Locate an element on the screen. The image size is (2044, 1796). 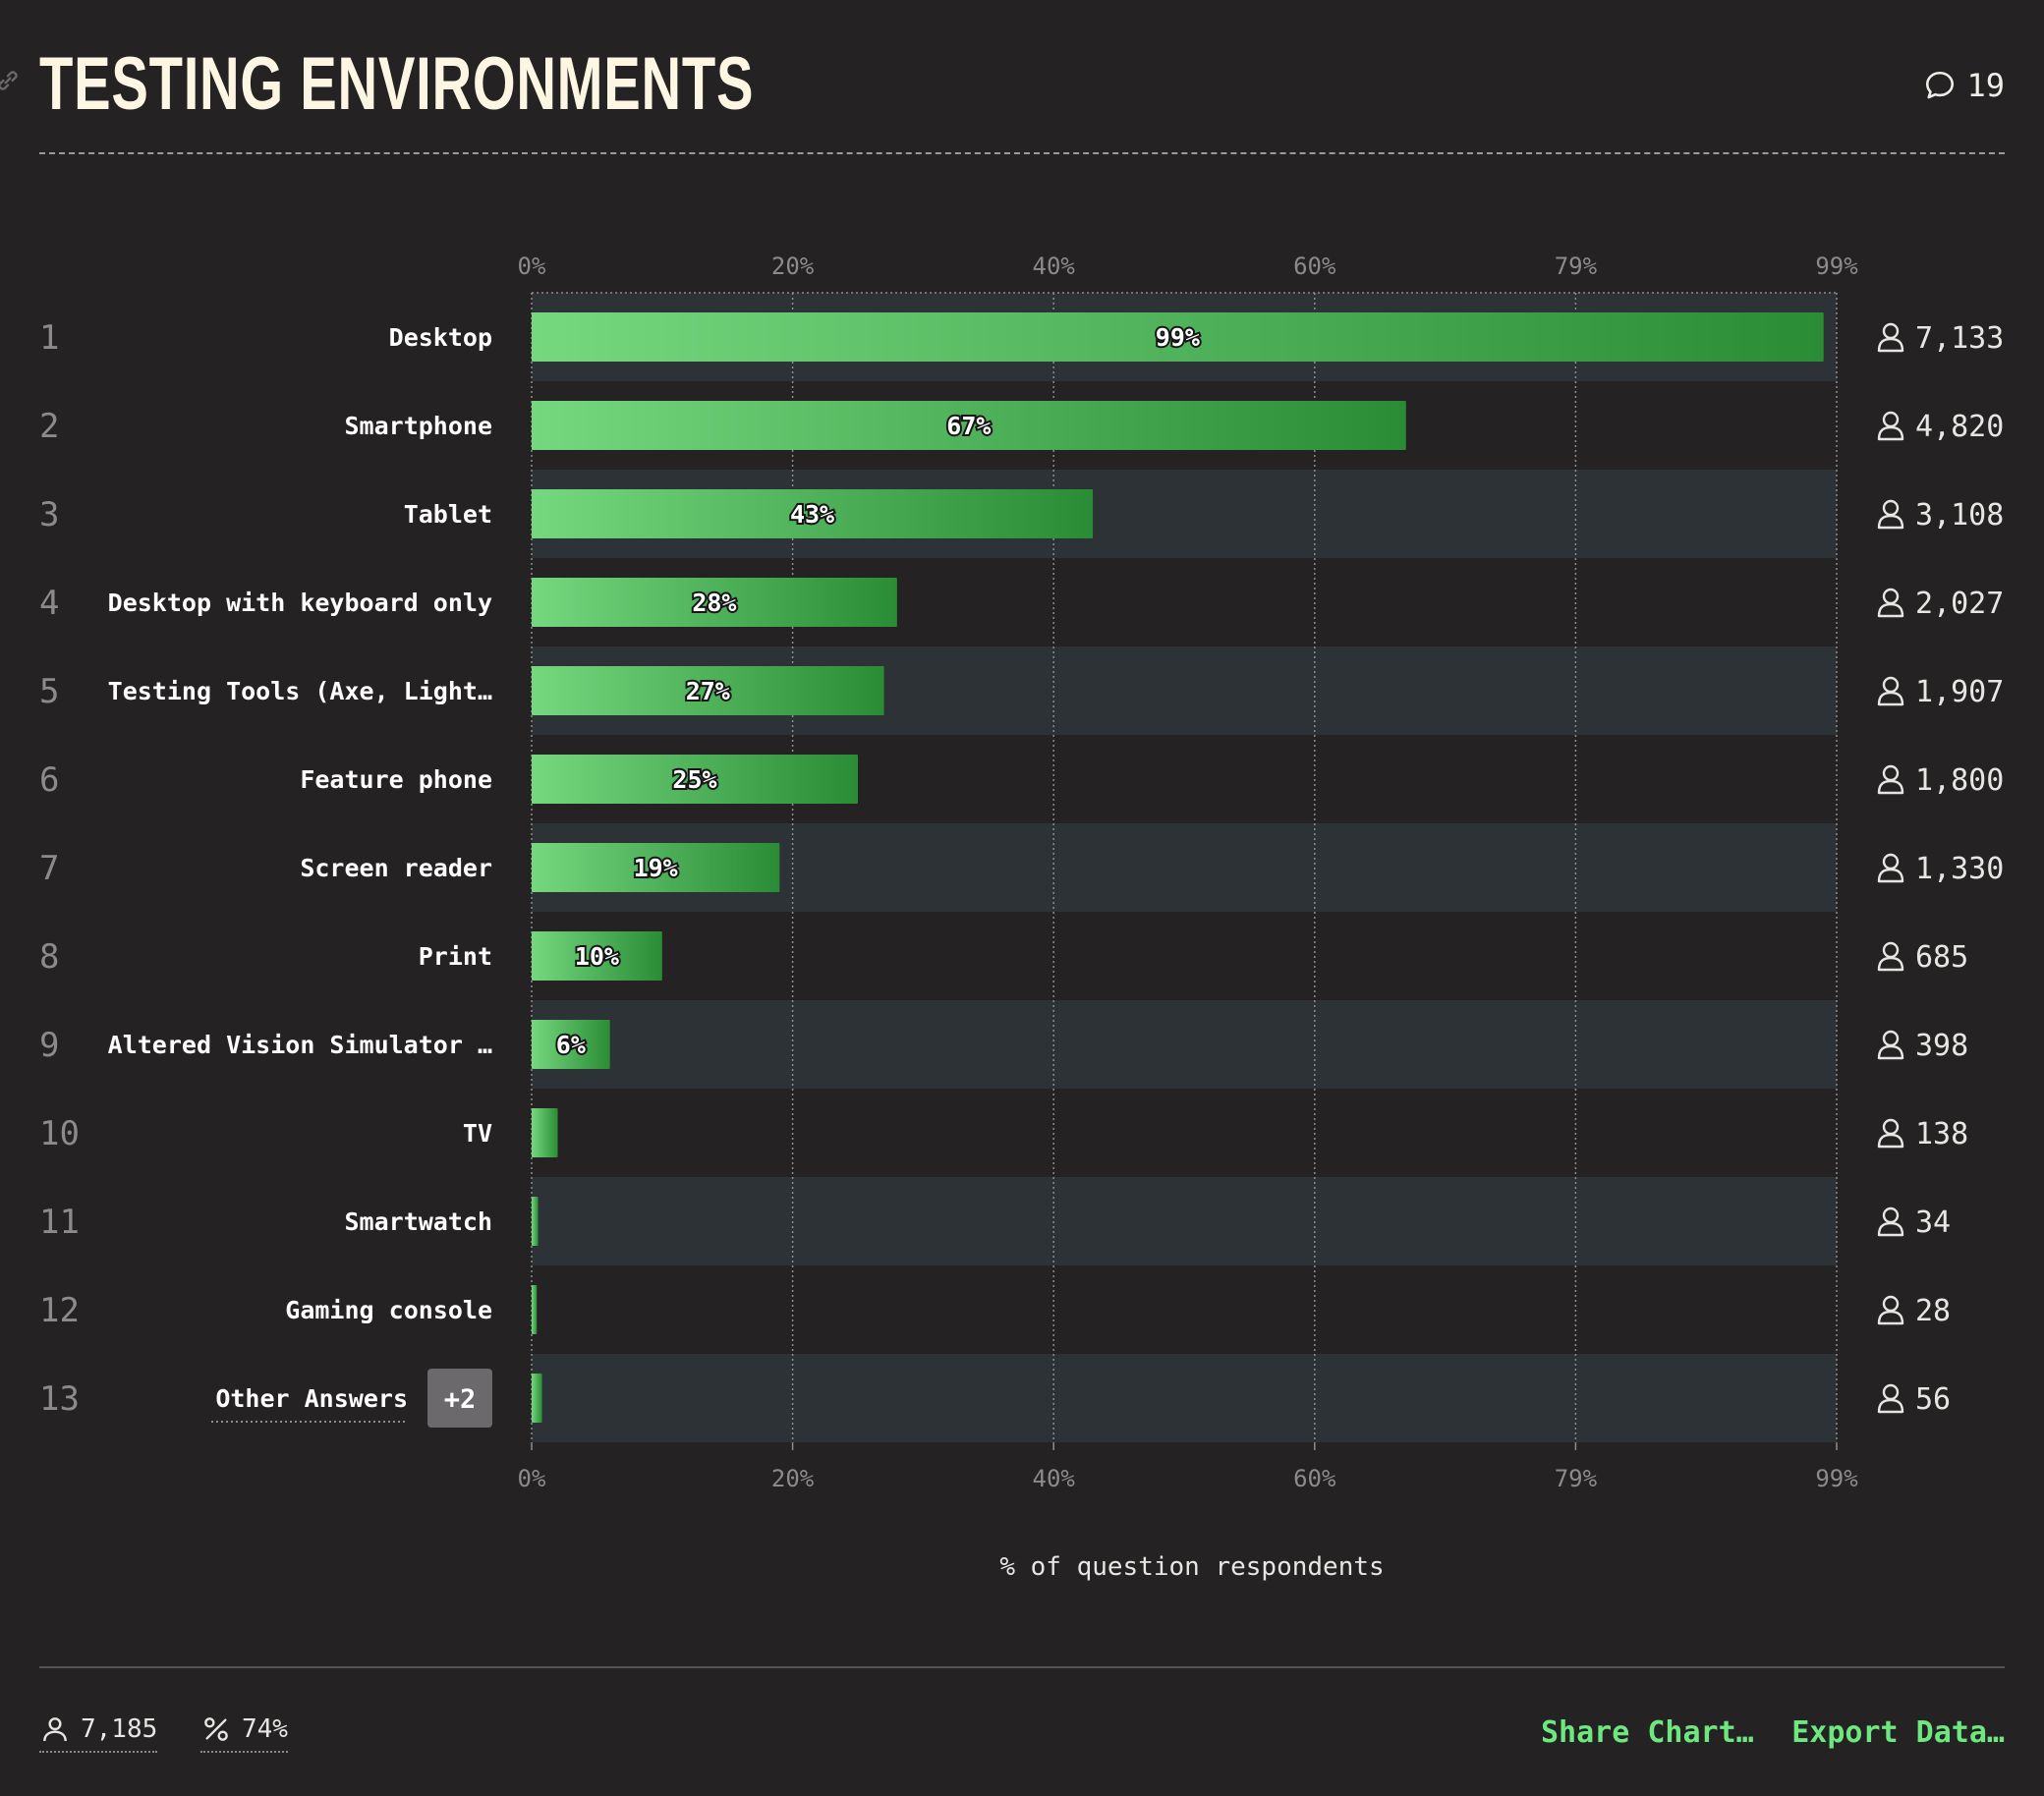
bar-value-label: 25% is located at coordinates (694, 779).